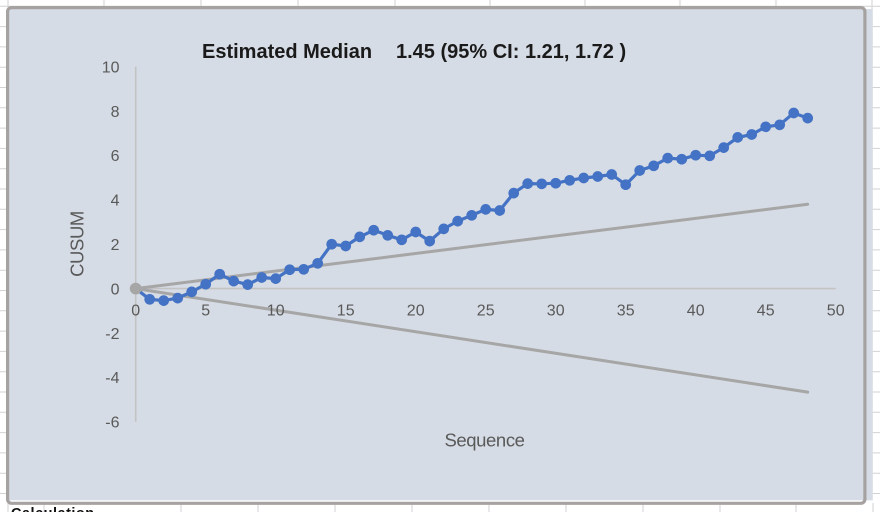 The width and height of the screenshot is (880, 512). Describe the element at coordinates (766, 311) in the screenshot. I see `svg-text: 45` at that location.